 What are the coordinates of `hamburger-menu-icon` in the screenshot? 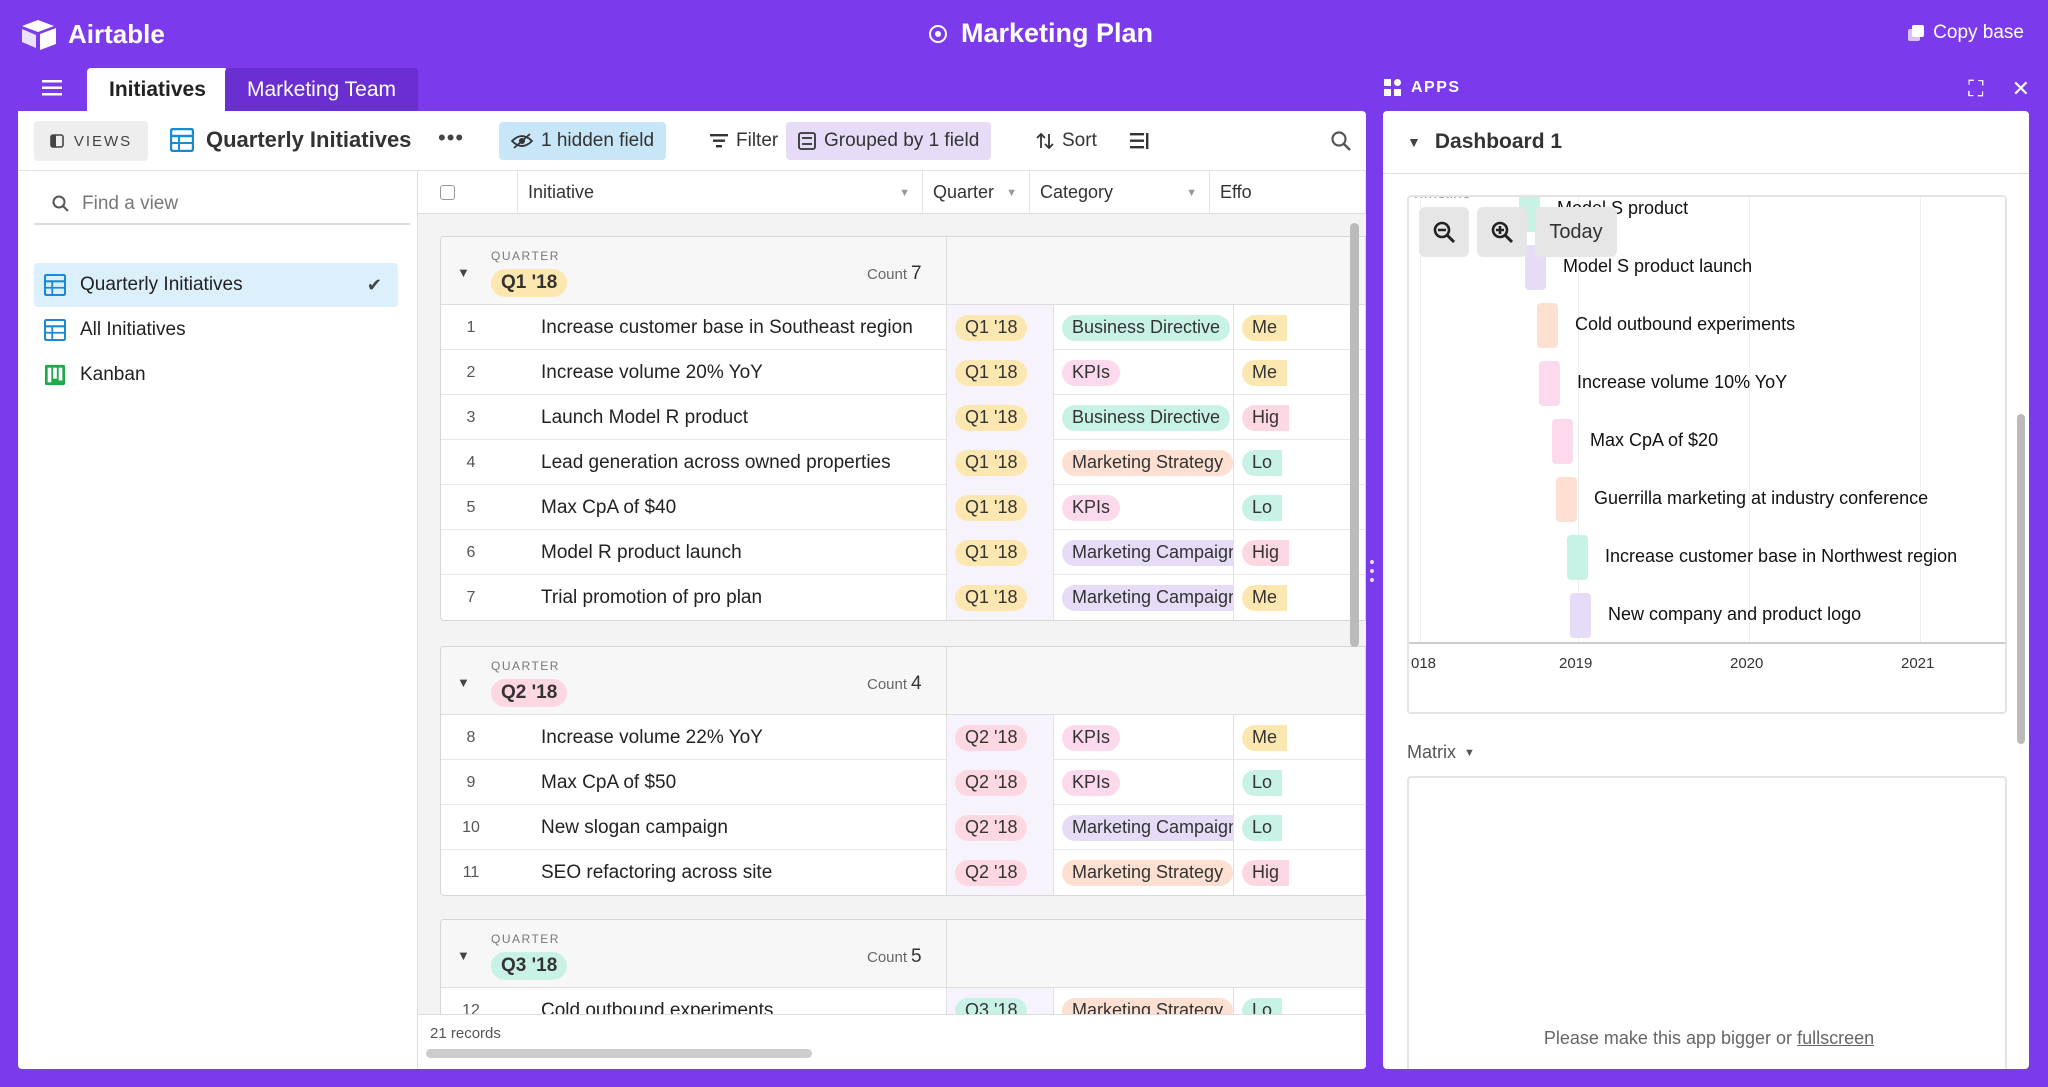 It's located at (52, 90).